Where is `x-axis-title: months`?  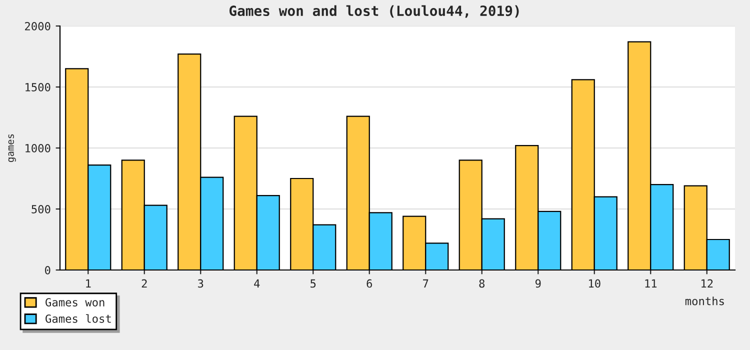 x-axis-title: months is located at coordinates (704, 301).